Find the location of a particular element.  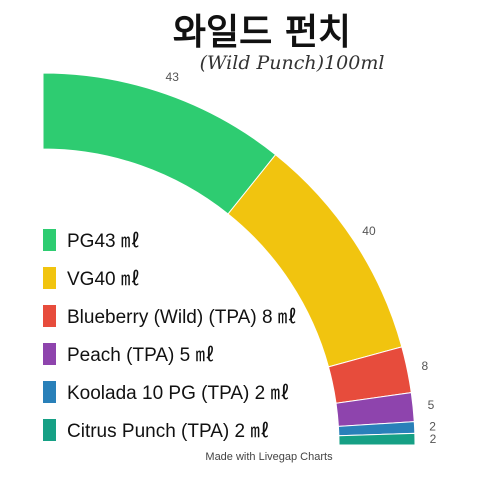

slice-value-label-0: 43 is located at coordinates (173, 77).